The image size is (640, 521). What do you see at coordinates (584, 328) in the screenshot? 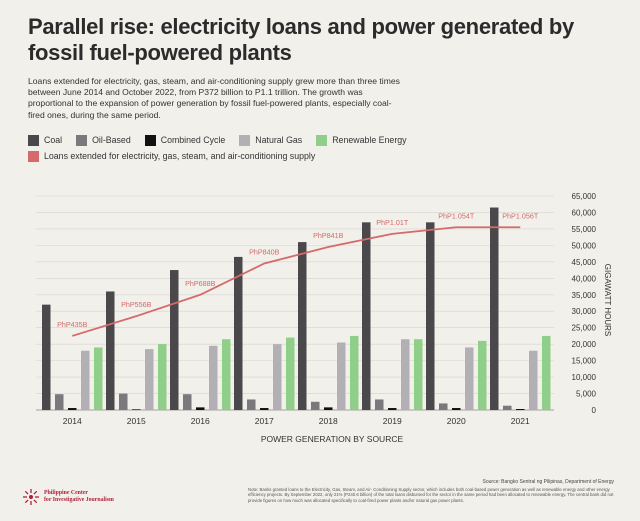
I see `y-tick-label: 25,000` at bounding box center [584, 328].